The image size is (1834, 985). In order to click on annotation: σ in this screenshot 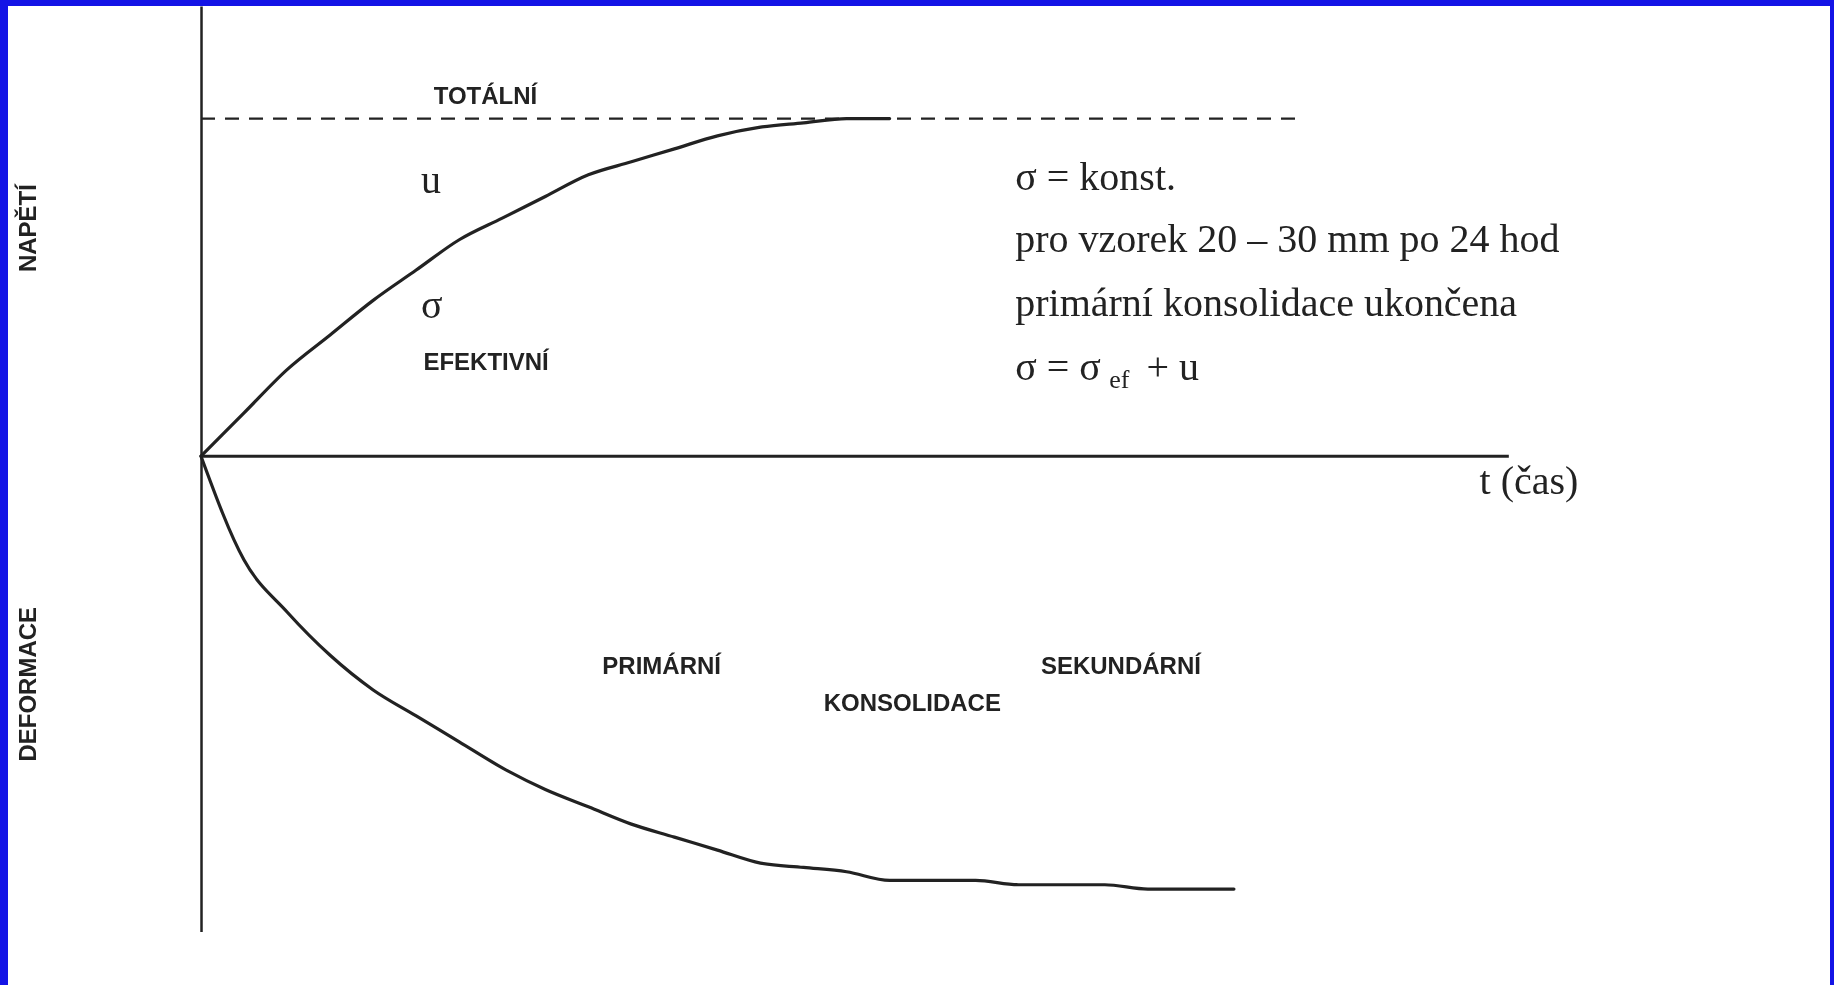, I will do `click(432, 305)`.